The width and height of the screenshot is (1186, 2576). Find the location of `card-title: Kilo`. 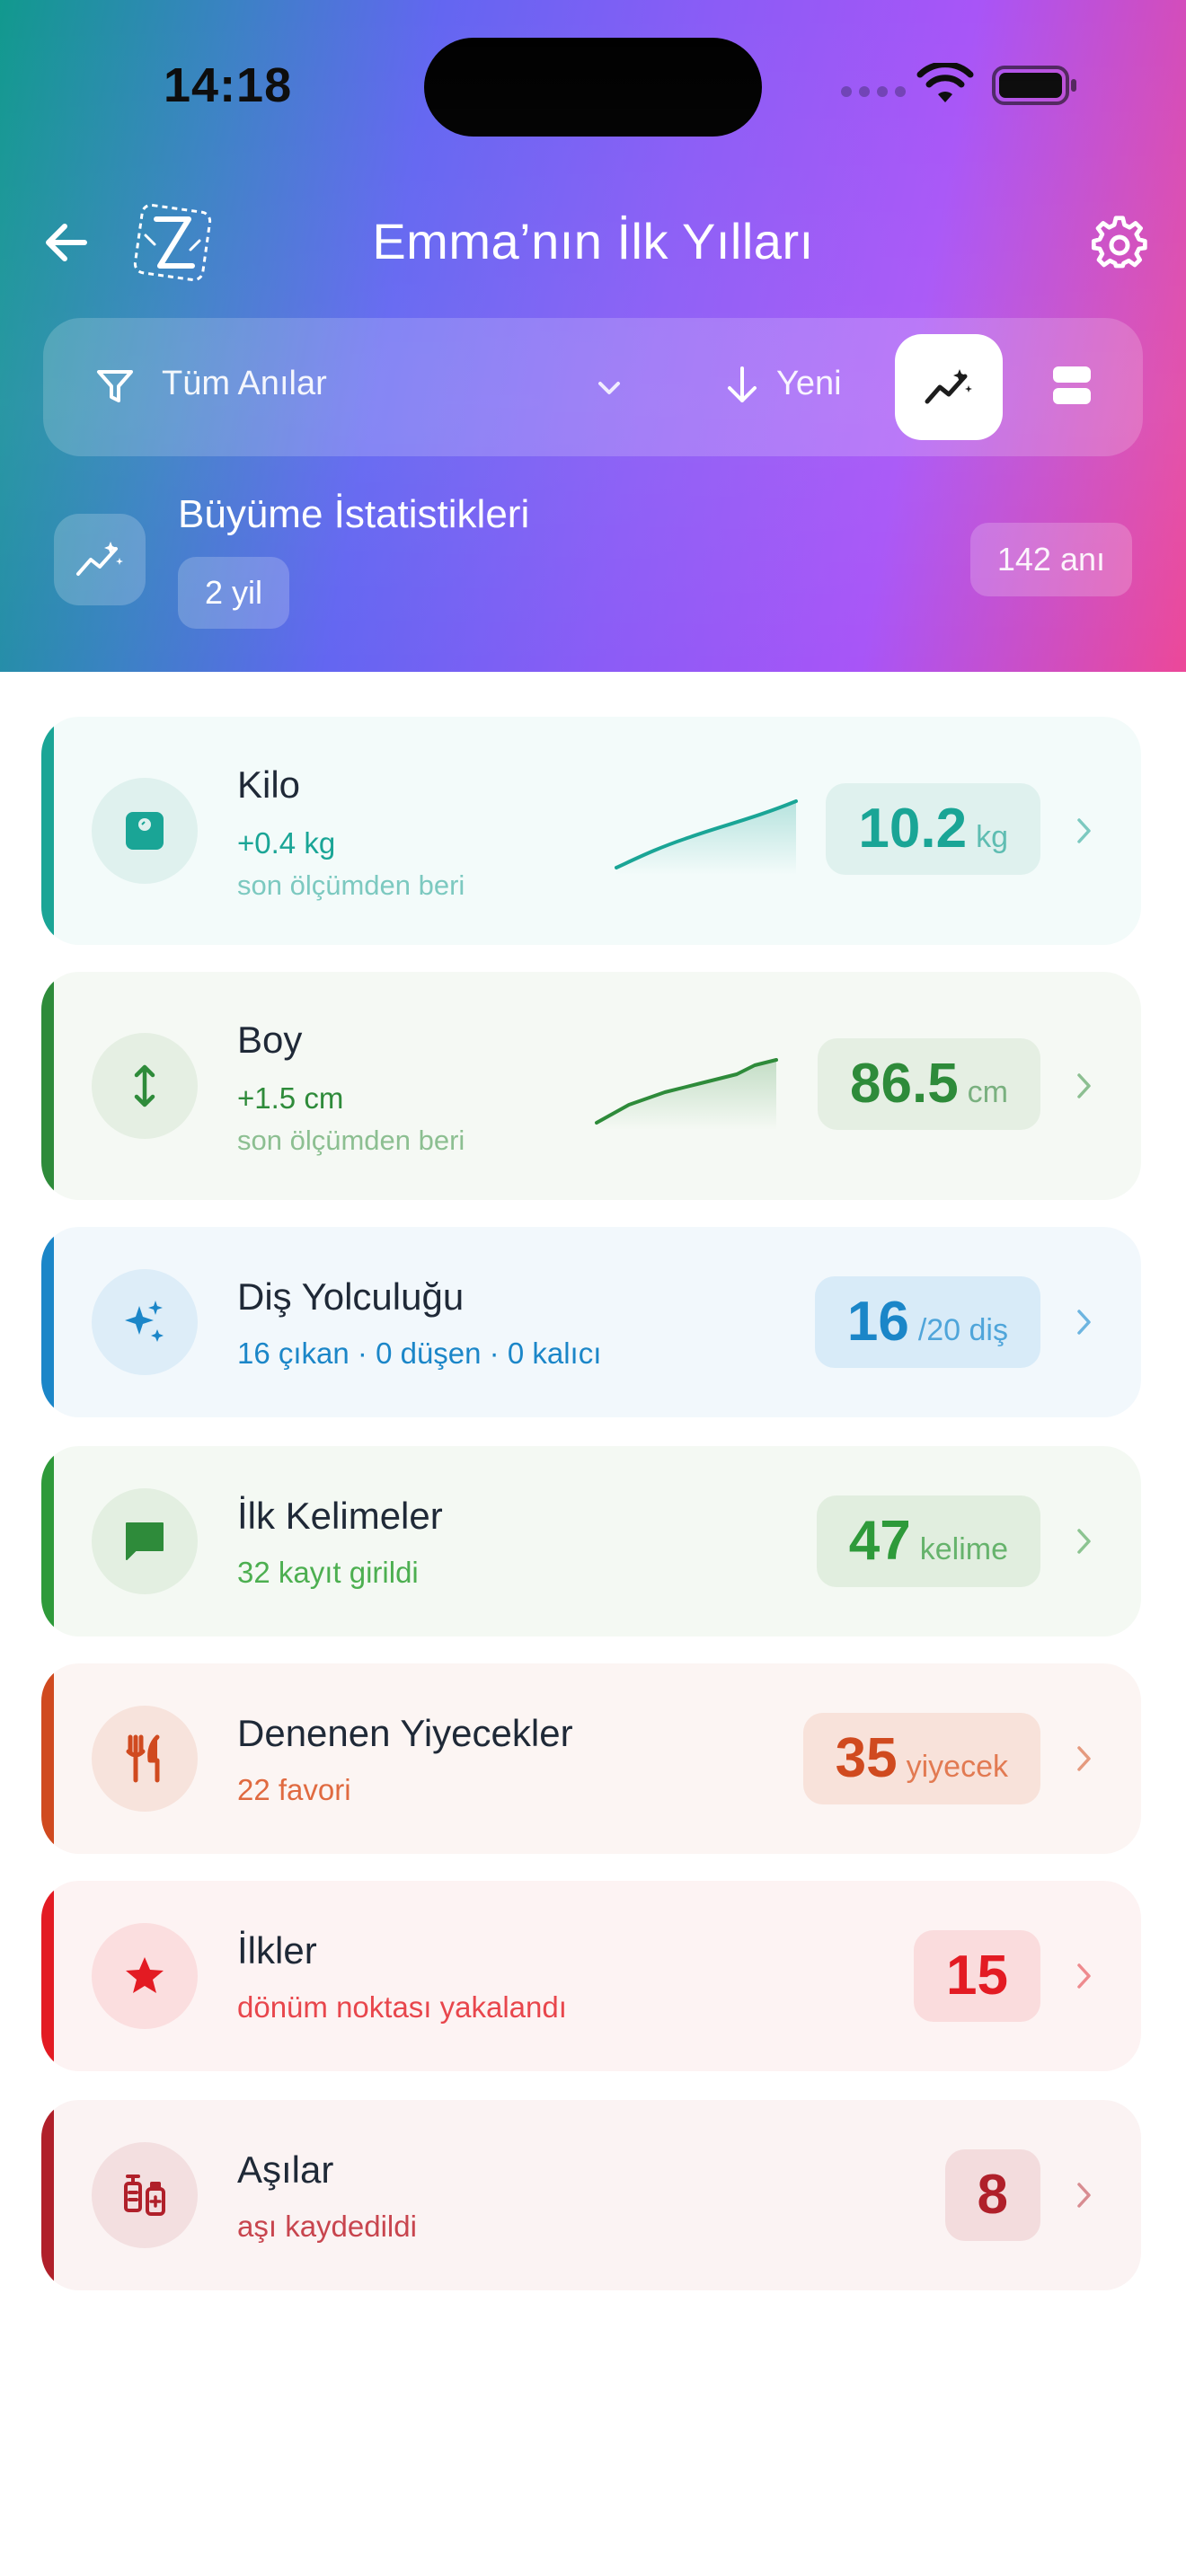

card-title: Kilo is located at coordinates (269, 784).